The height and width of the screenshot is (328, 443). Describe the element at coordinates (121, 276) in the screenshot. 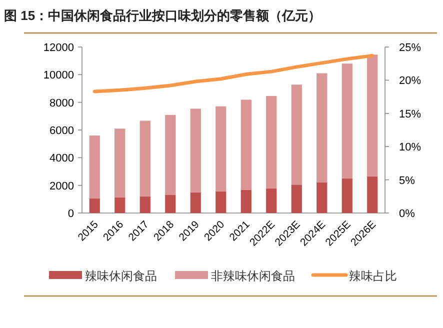

I see `legend-label: 辣味休闲食品` at that location.